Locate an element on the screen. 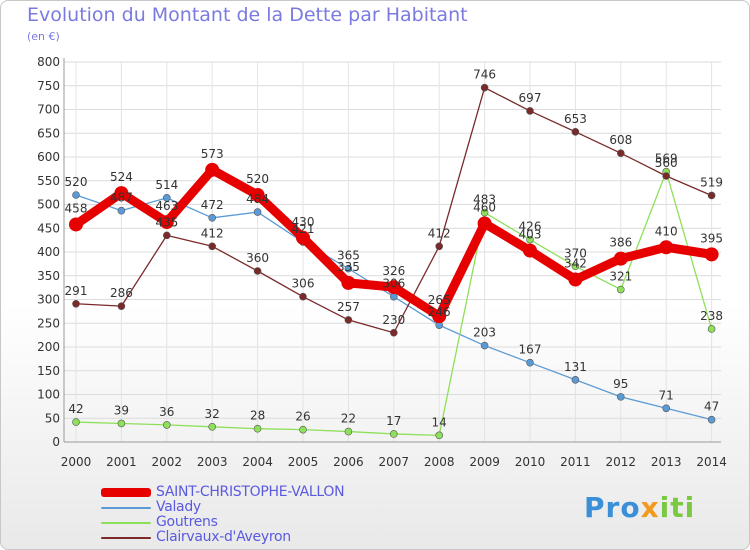 The image size is (750, 550). data-label: 203 is located at coordinates (484, 333).